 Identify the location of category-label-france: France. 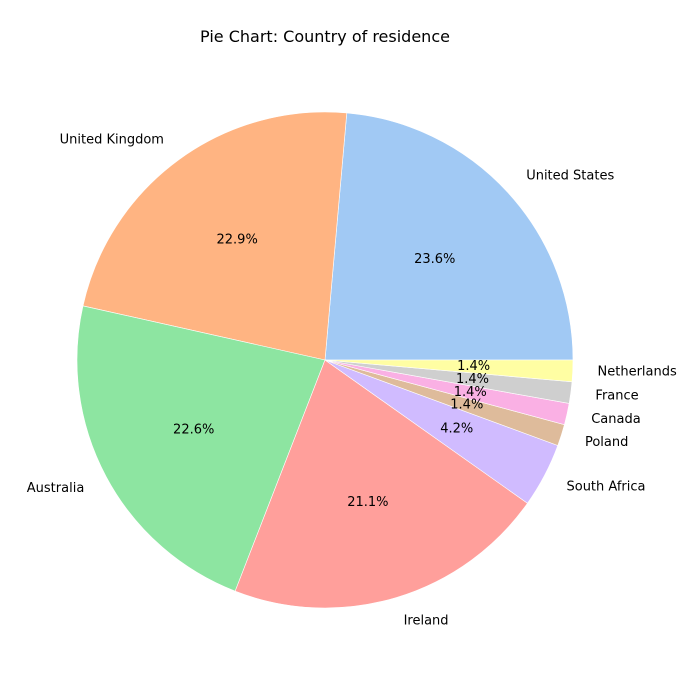
(616, 395).